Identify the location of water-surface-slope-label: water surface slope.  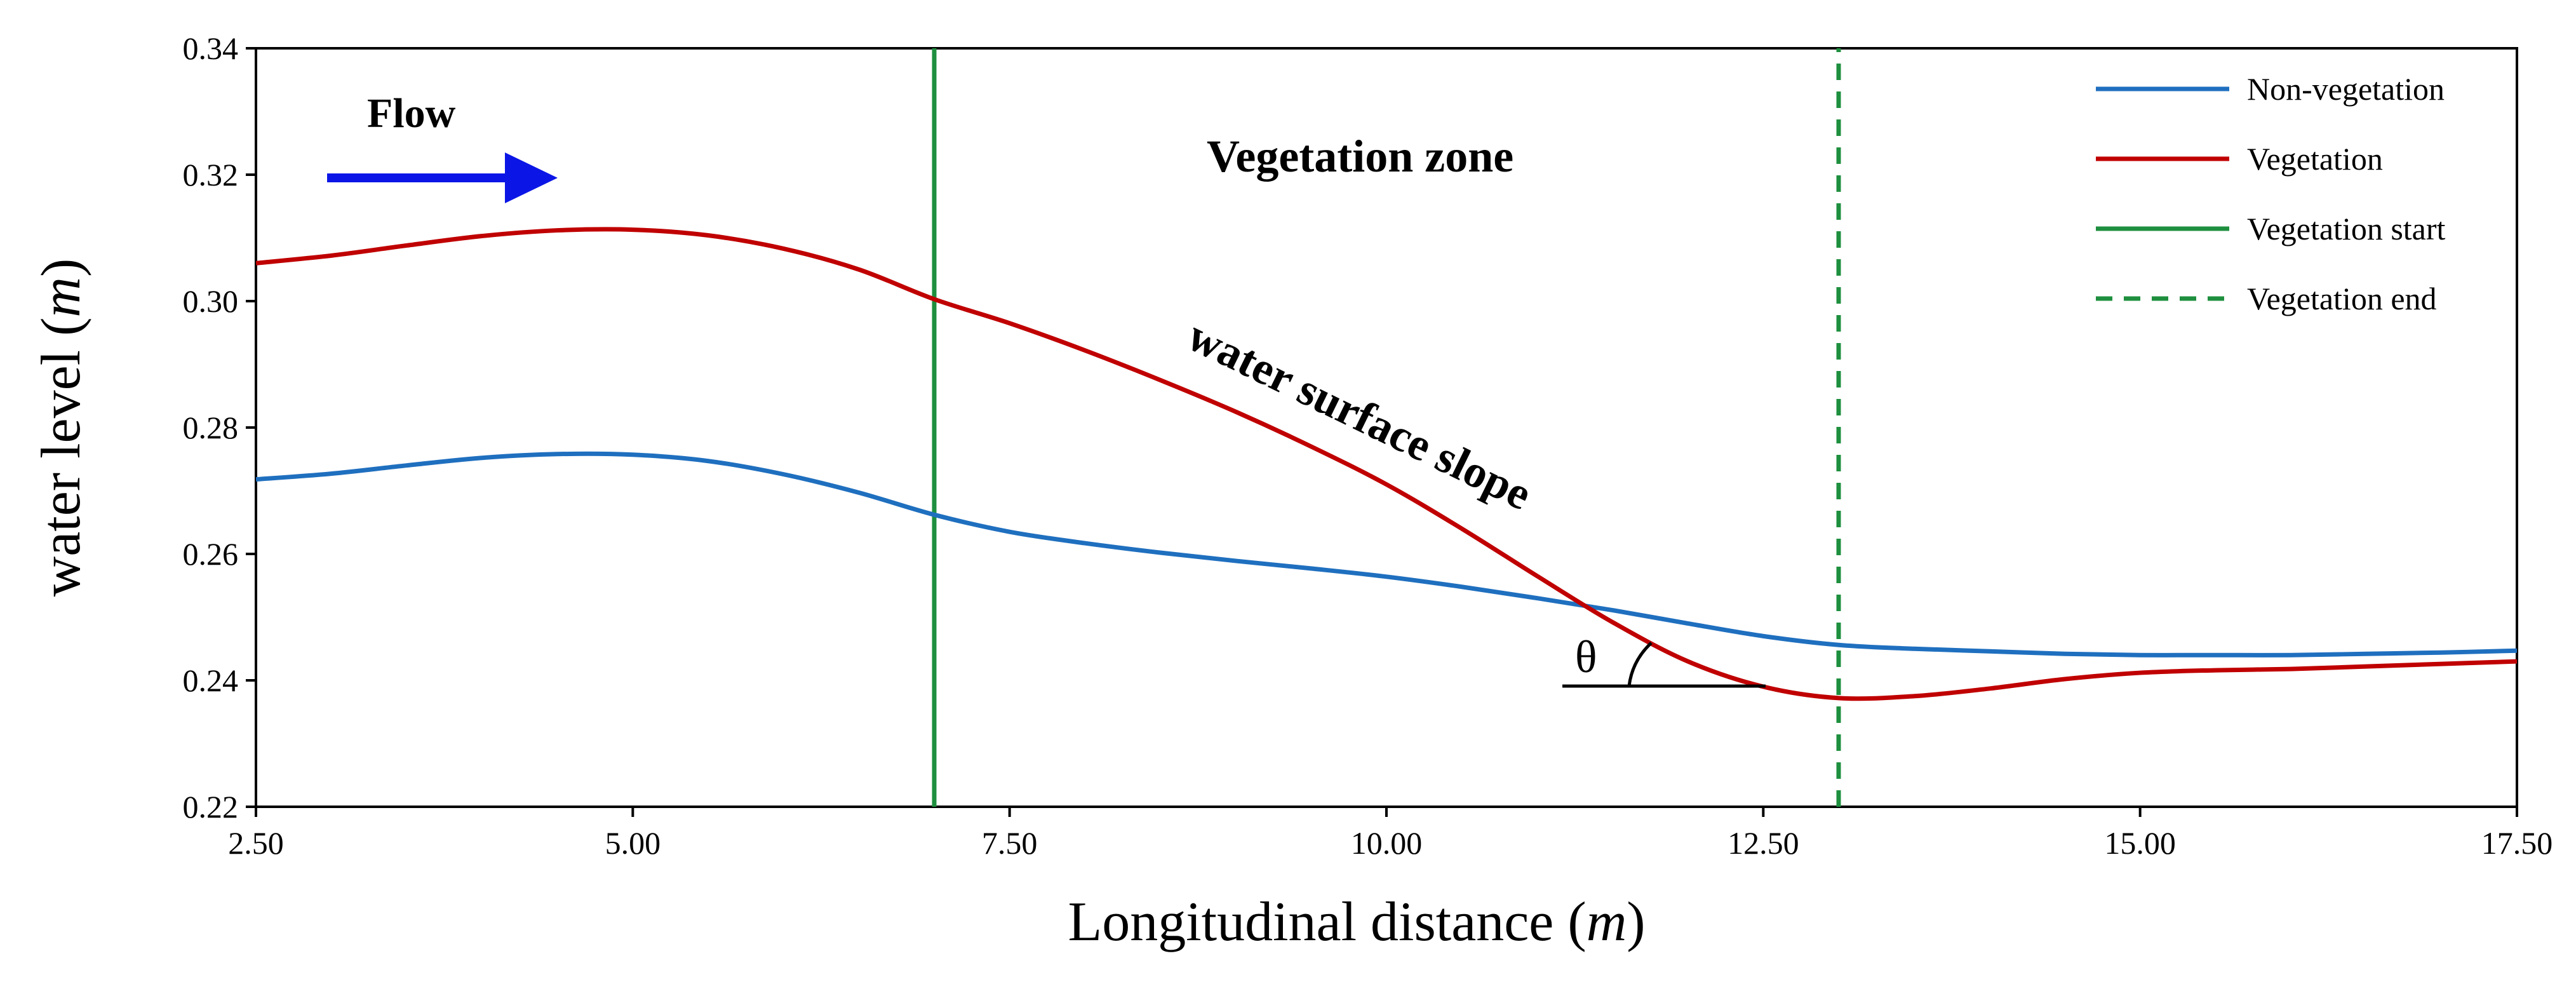
(1360, 414).